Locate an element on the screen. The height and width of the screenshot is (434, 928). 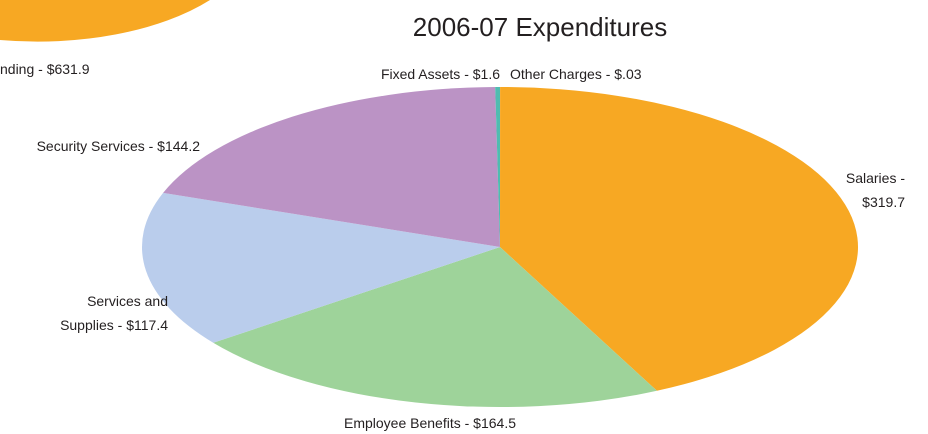
slice-label: Services and is located at coordinates (127, 301).